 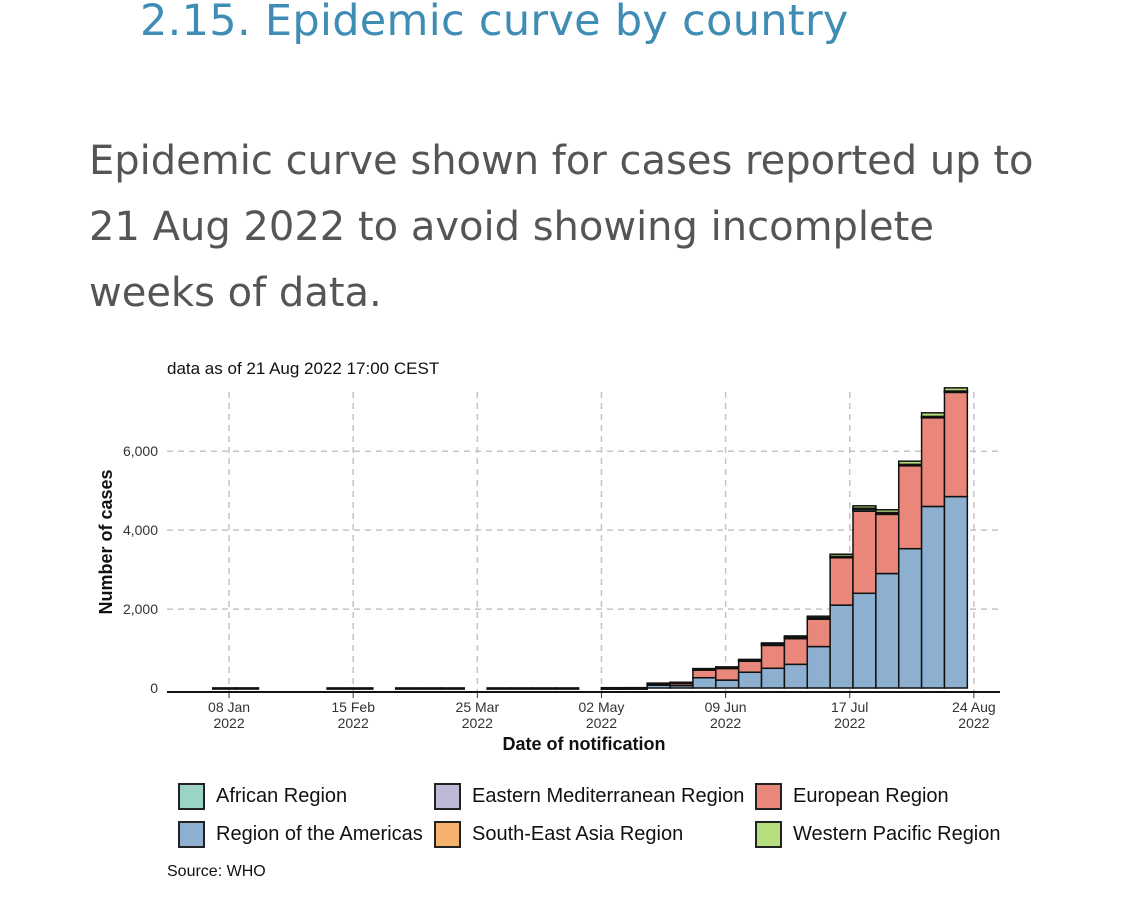 What do you see at coordinates (608, 795) in the screenshot?
I see `legend-label-eastern-mediterranean: Eastern Mediterranean Region` at bounding box center [608, 795].